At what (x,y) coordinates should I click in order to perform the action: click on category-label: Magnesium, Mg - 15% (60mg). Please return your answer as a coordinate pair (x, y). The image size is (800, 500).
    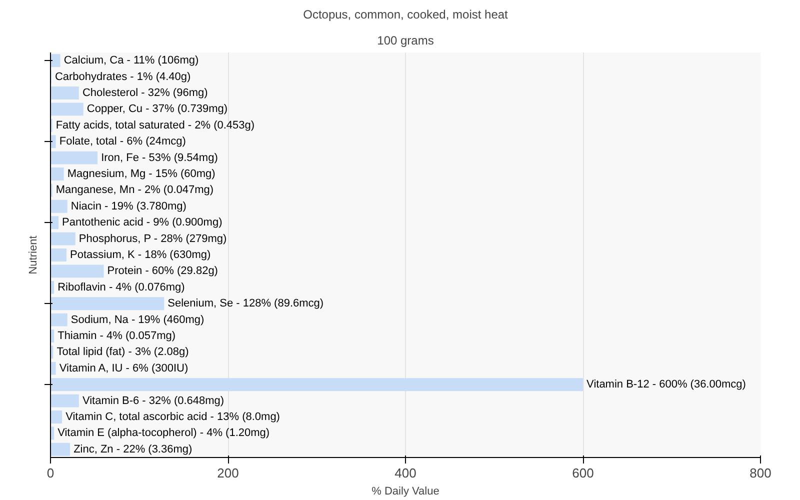
    Looking at the image, I should click on (141, 174).